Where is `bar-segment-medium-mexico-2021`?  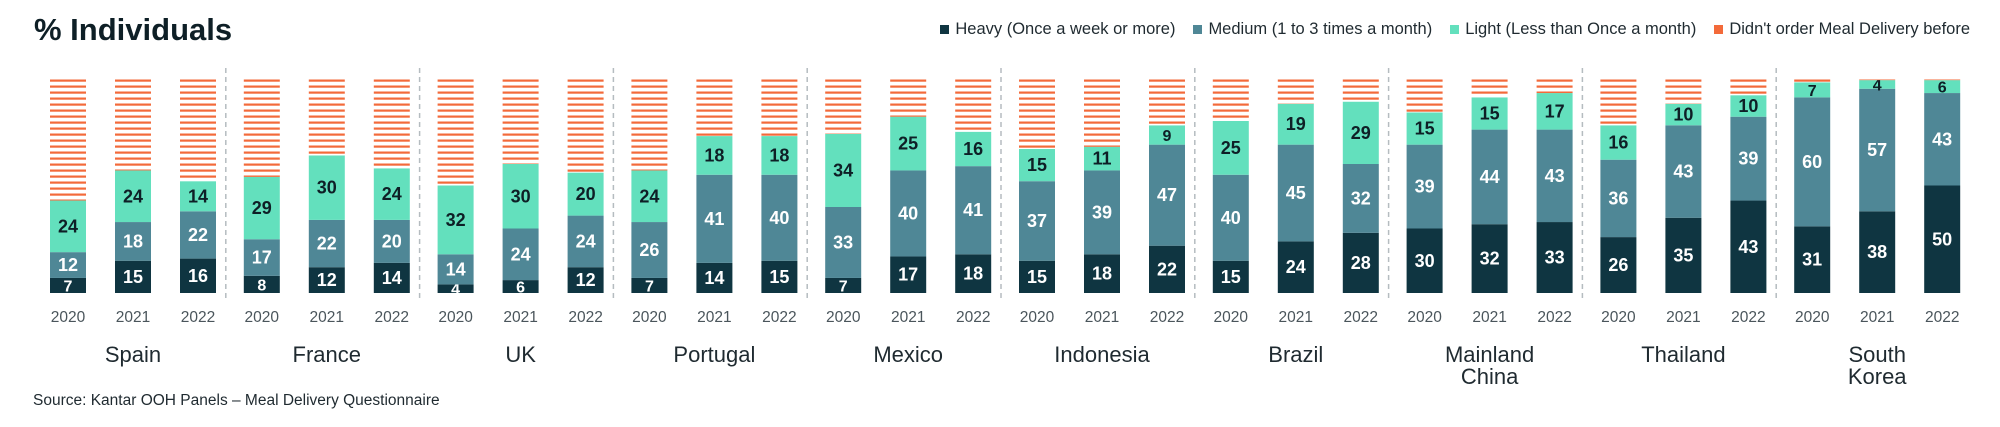 bar-segment-medium-mexico-2021 is located at coordinates (908, 213).